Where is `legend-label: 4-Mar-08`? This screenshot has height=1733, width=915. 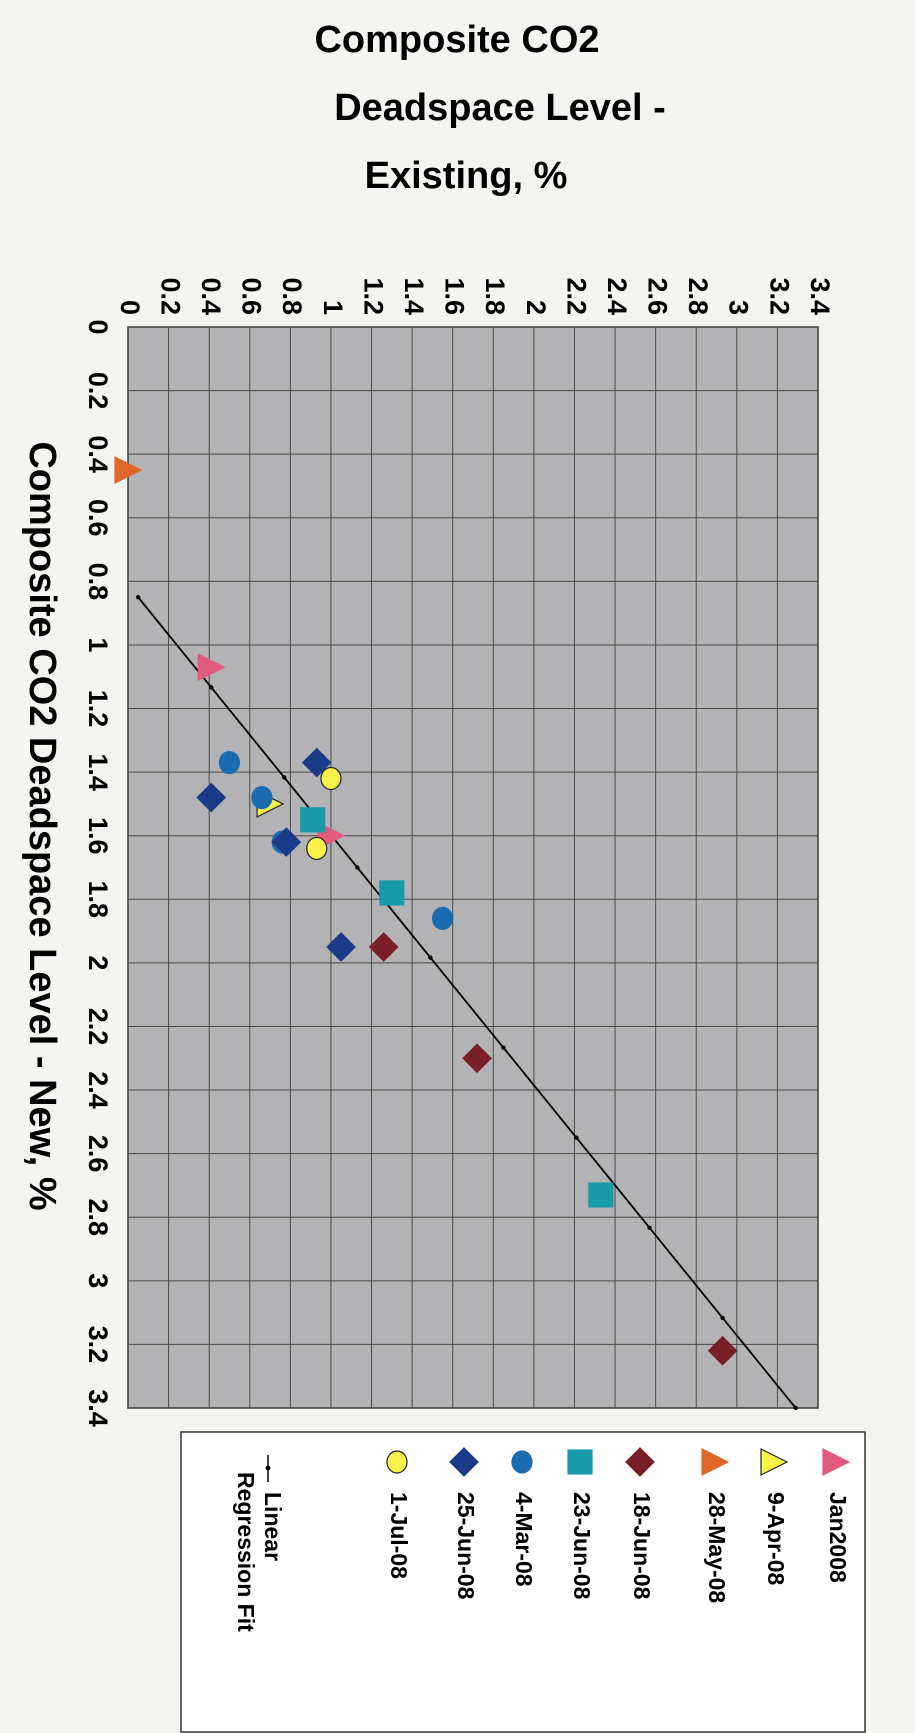 legend-label: 4-Mar-08 is located at coordinates (524, 1539).